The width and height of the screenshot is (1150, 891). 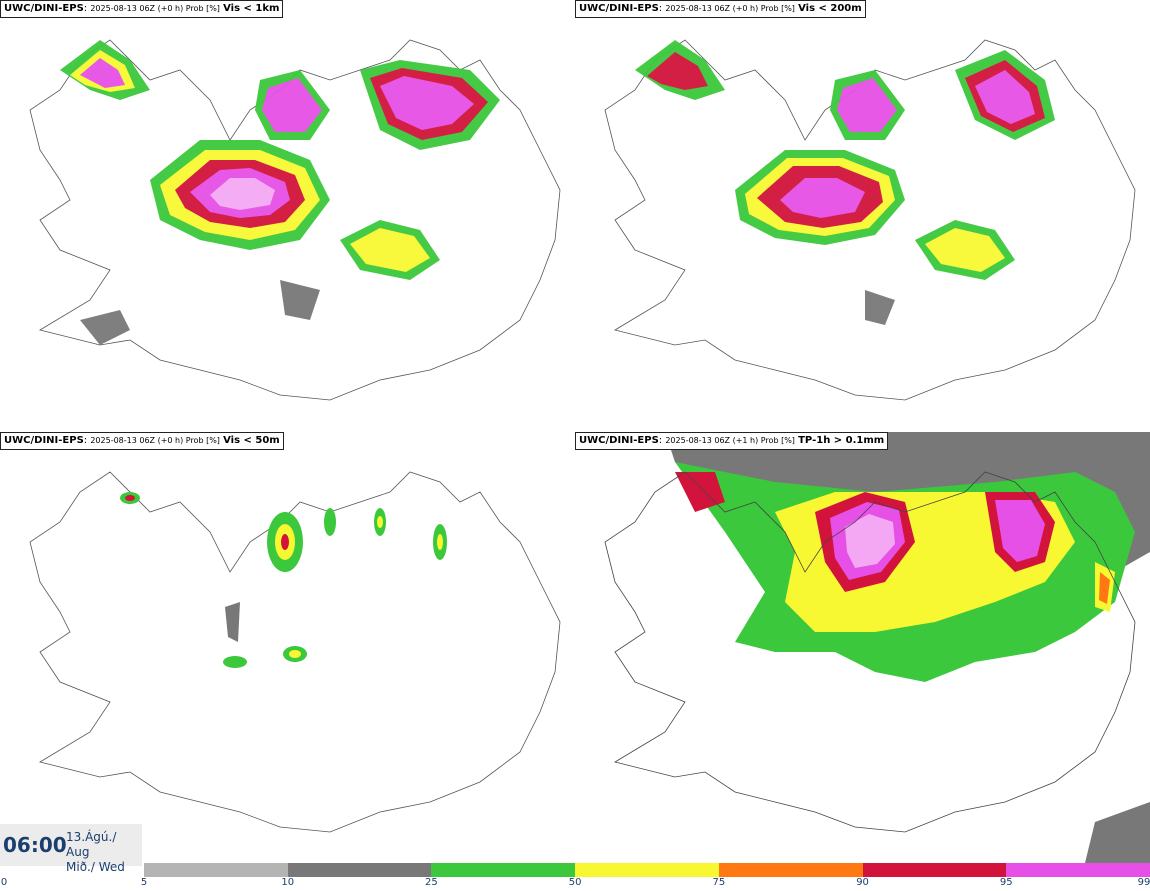 I want to click on legend-tick-label: 95, so click(x=1006, y=882).